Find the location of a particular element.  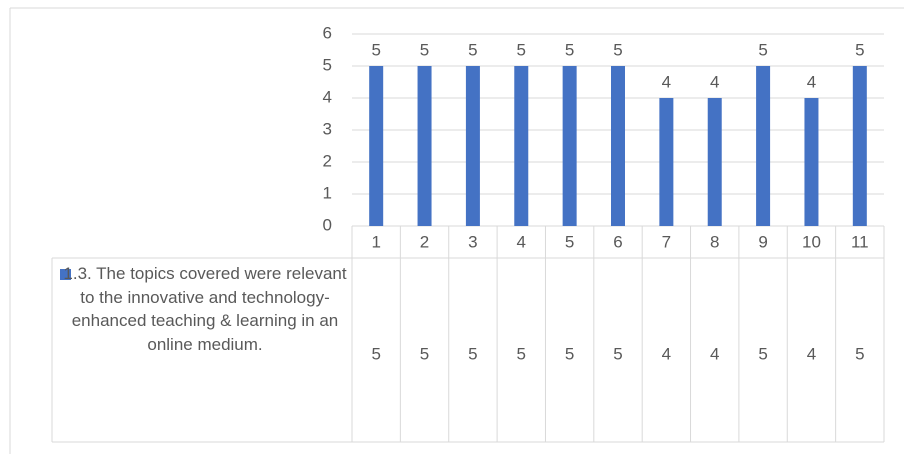

y-tick-label: 0 is located at coordinates (327, 224).